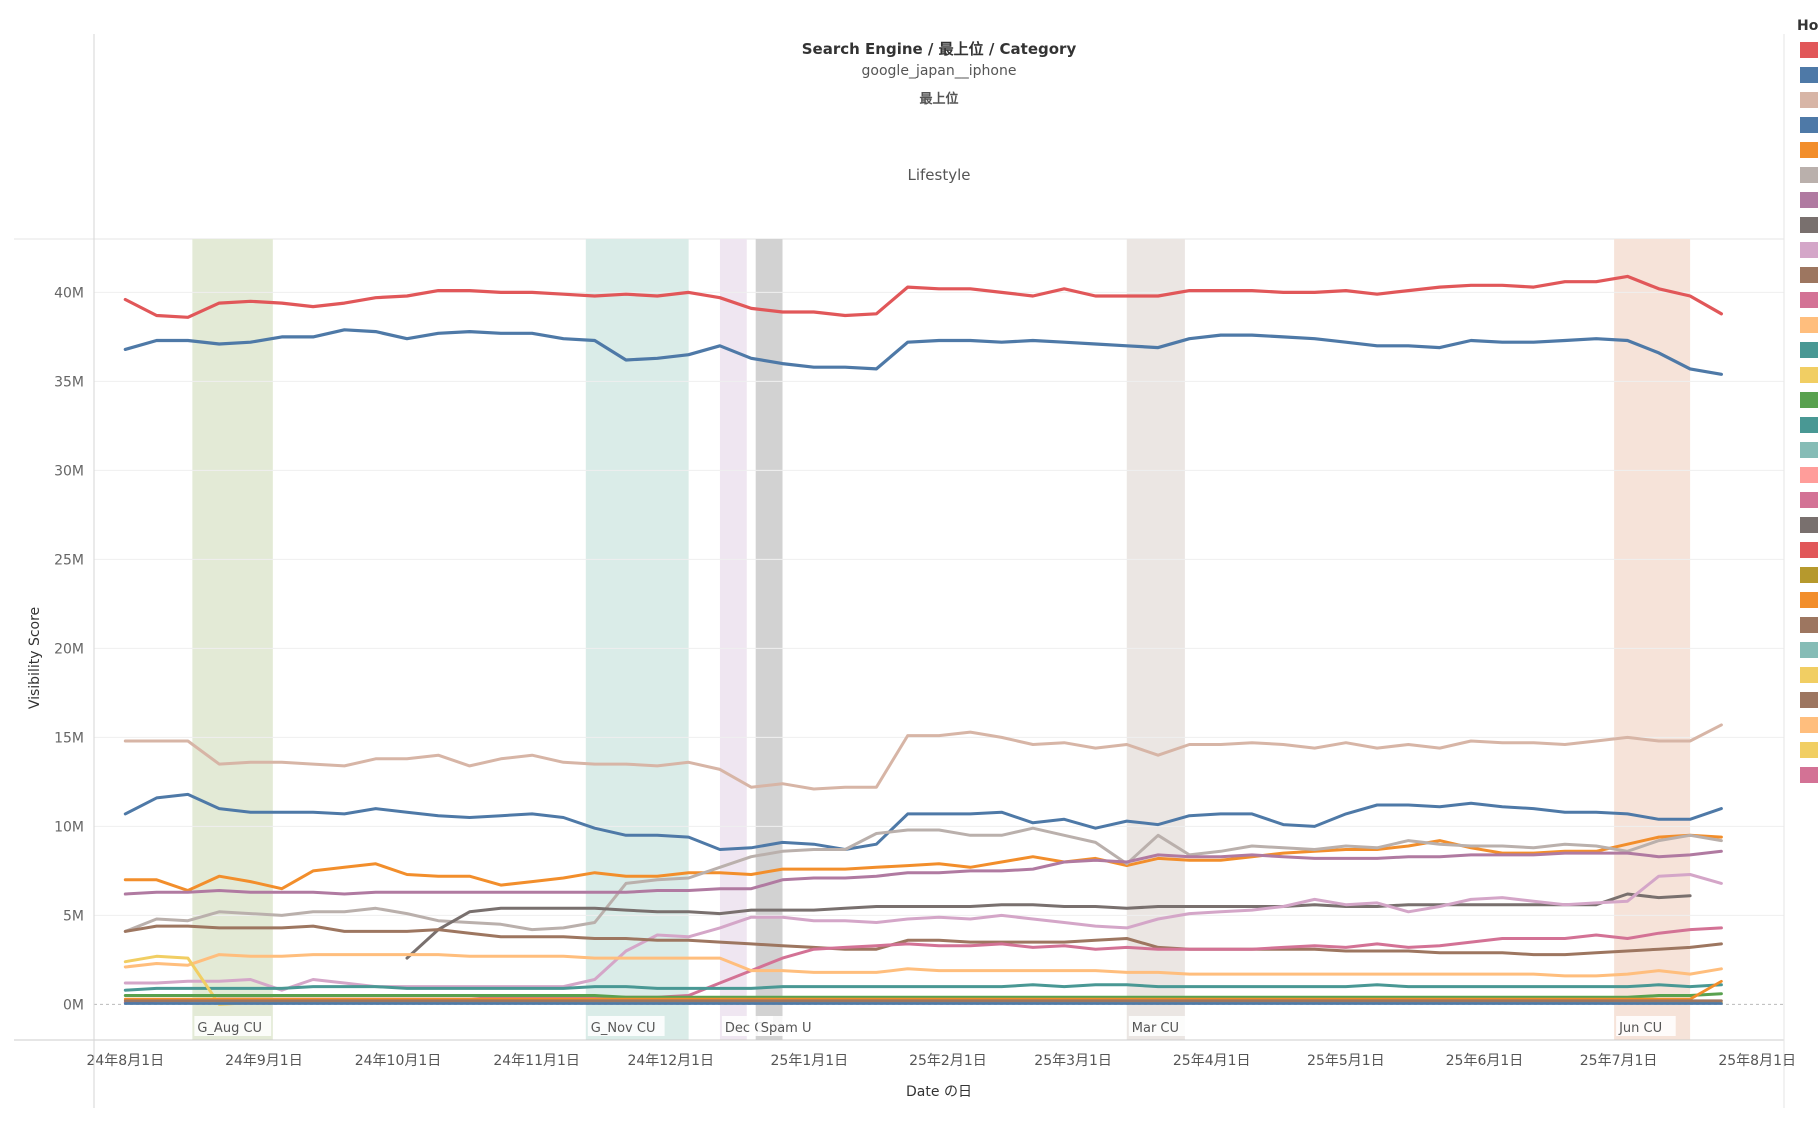 The width and height of the screenshot is (1818, 1125). Describe the element at coordinates (948, 1061) in the screenshot. I see `x-tick-label: 25年2月1日` at that location.